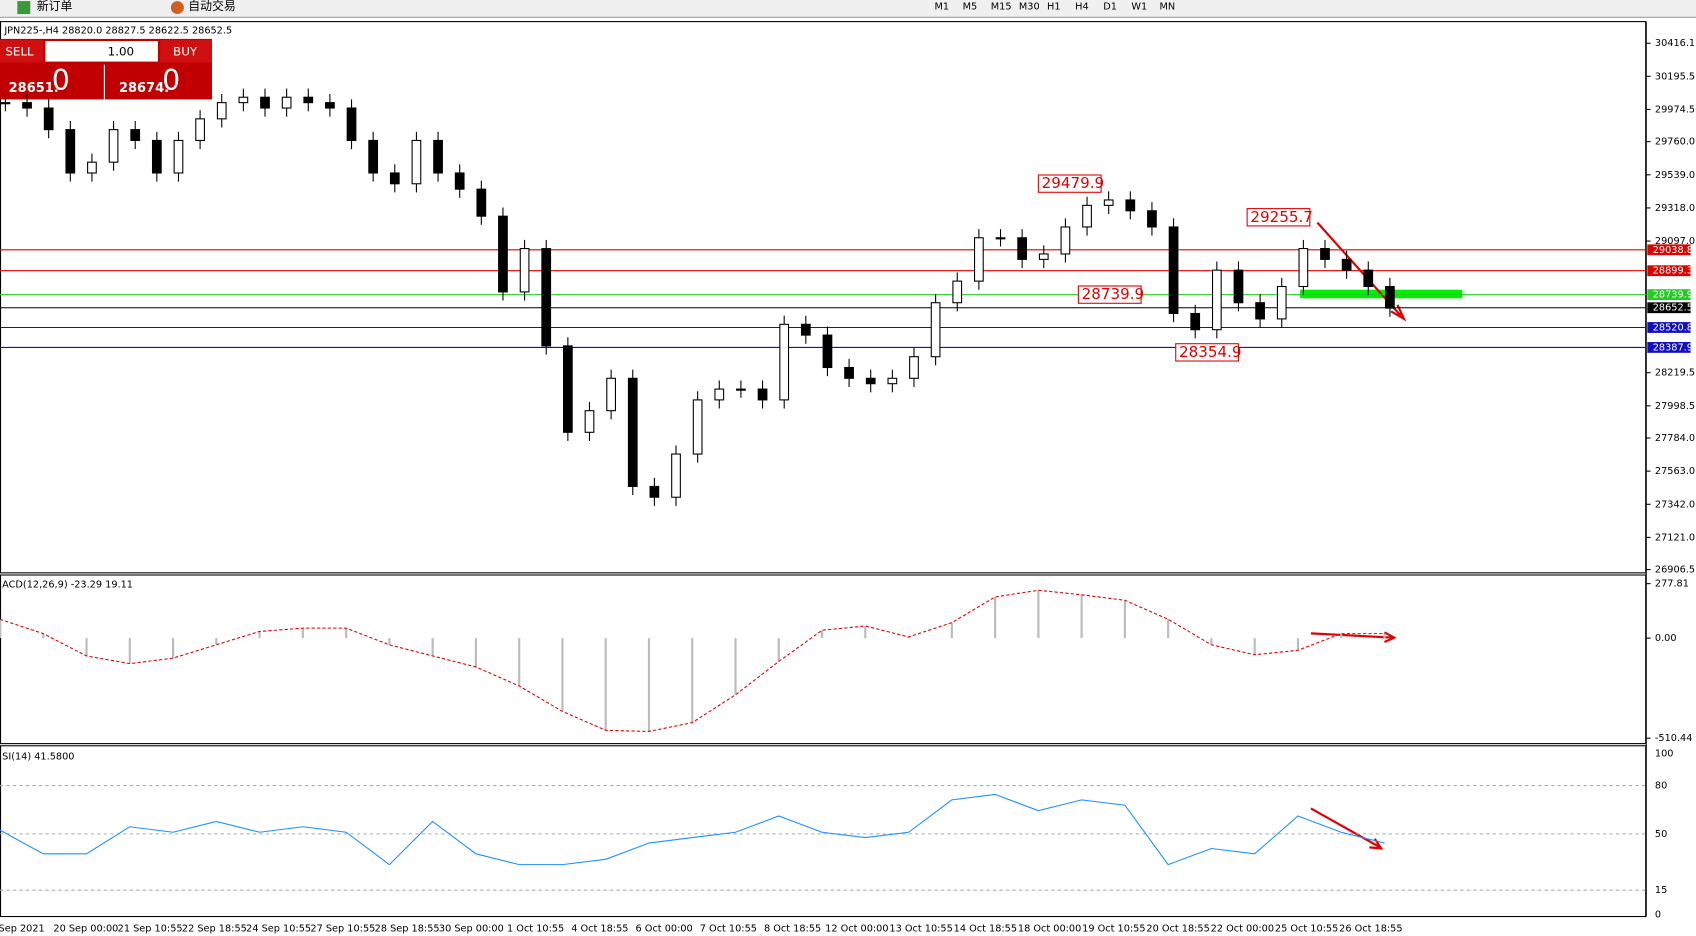 The width and height of the screenshot is (1696, 936). Describe the element at coordinates (1281, 217) in the screenshot. I see `price-annotation: 29255.7` at that location.